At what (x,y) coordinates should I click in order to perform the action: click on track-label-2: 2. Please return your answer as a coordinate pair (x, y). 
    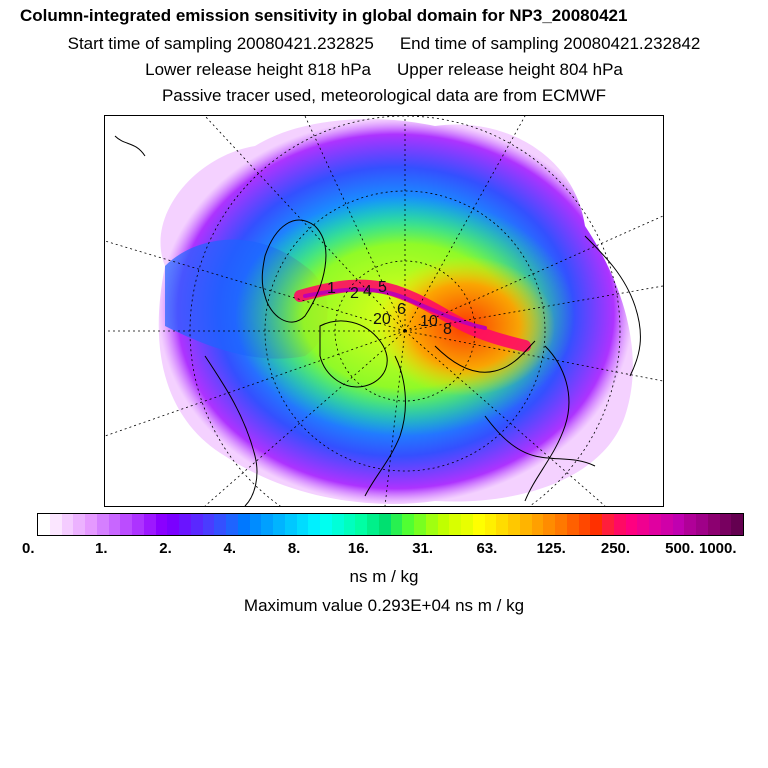
    Looking at the image, I should click on (354, 293).